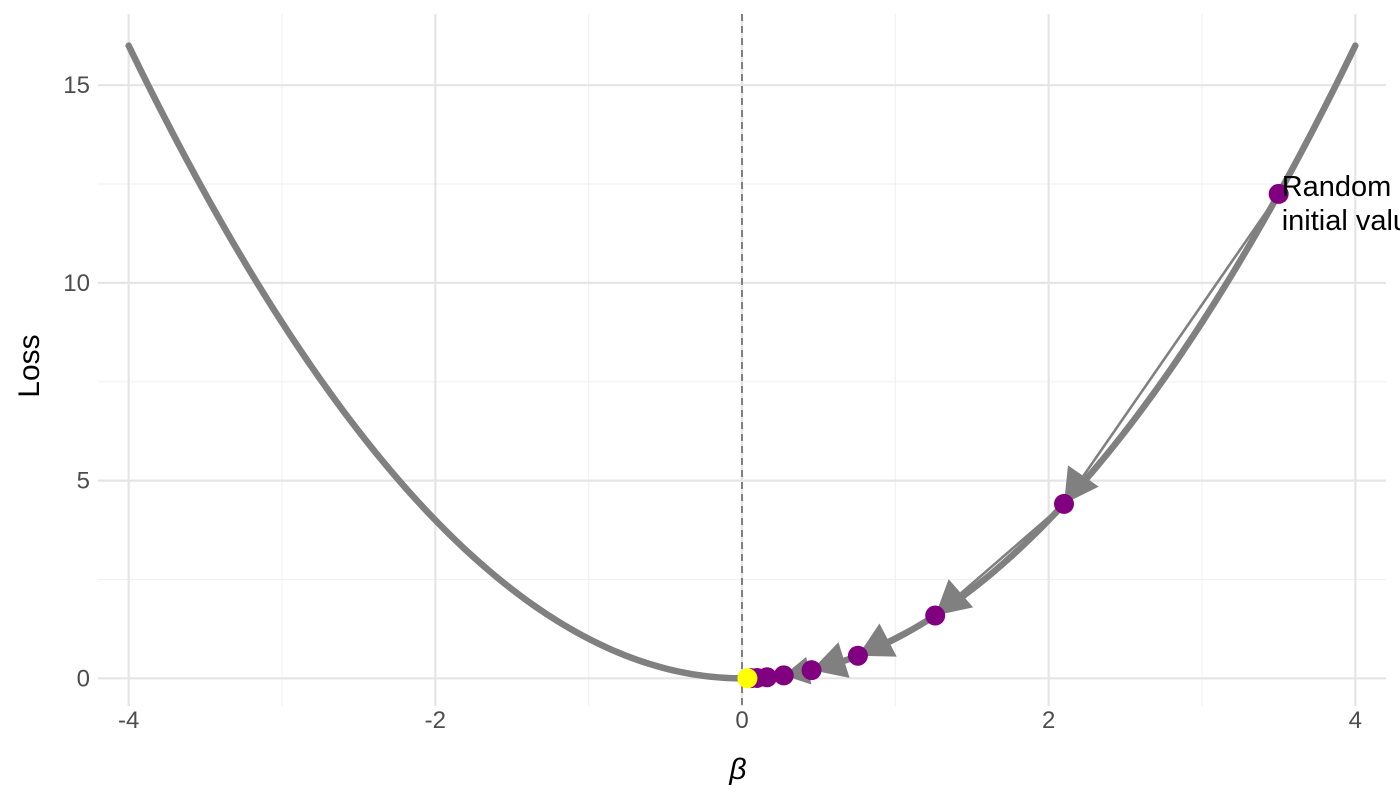 This screenshot has width=1400, height=800. What do you see at coordinates (1355, 720) in the screenshot?
I see `x-tick-label: 4` at bounding box center [1355, 720].